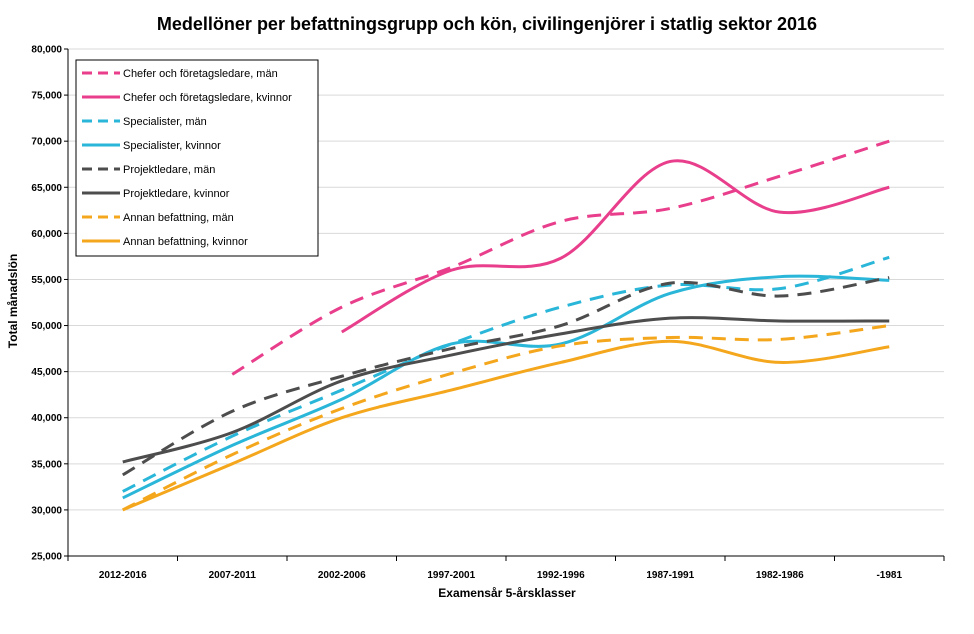 This screenshot has height=634, width=974. Describe the element at coordinates (46, 557) in the screenshot. I see `y-tick-label: 25,000` at that location.